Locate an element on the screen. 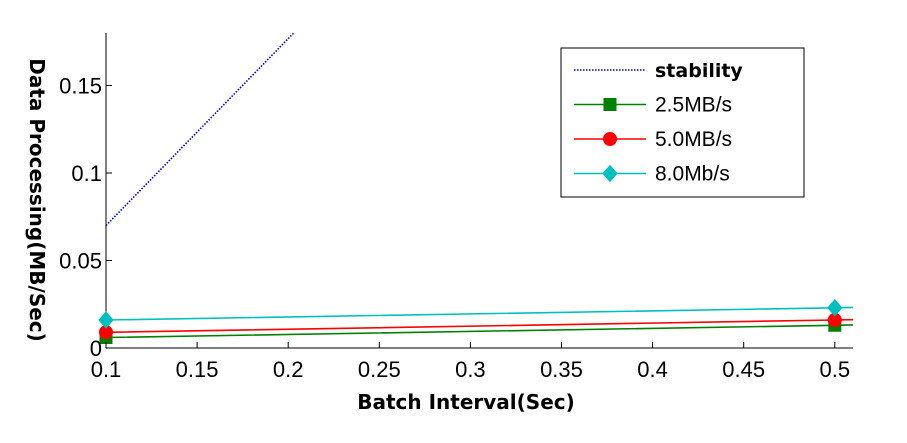  x-tick-label: 0.15 is located at coordinates (197, 369).